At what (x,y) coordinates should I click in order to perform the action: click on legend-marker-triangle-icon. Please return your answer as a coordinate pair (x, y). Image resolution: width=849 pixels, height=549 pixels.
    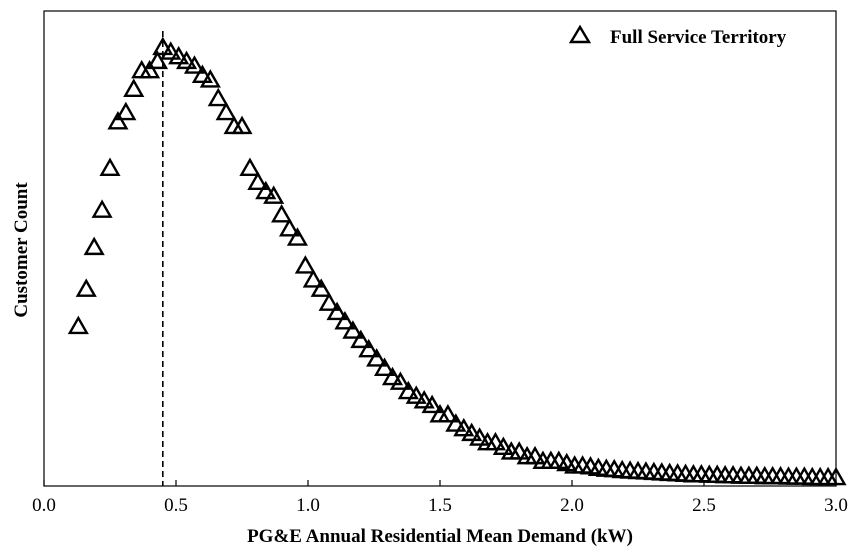
    Looking at the image, I should click on (580, 34).